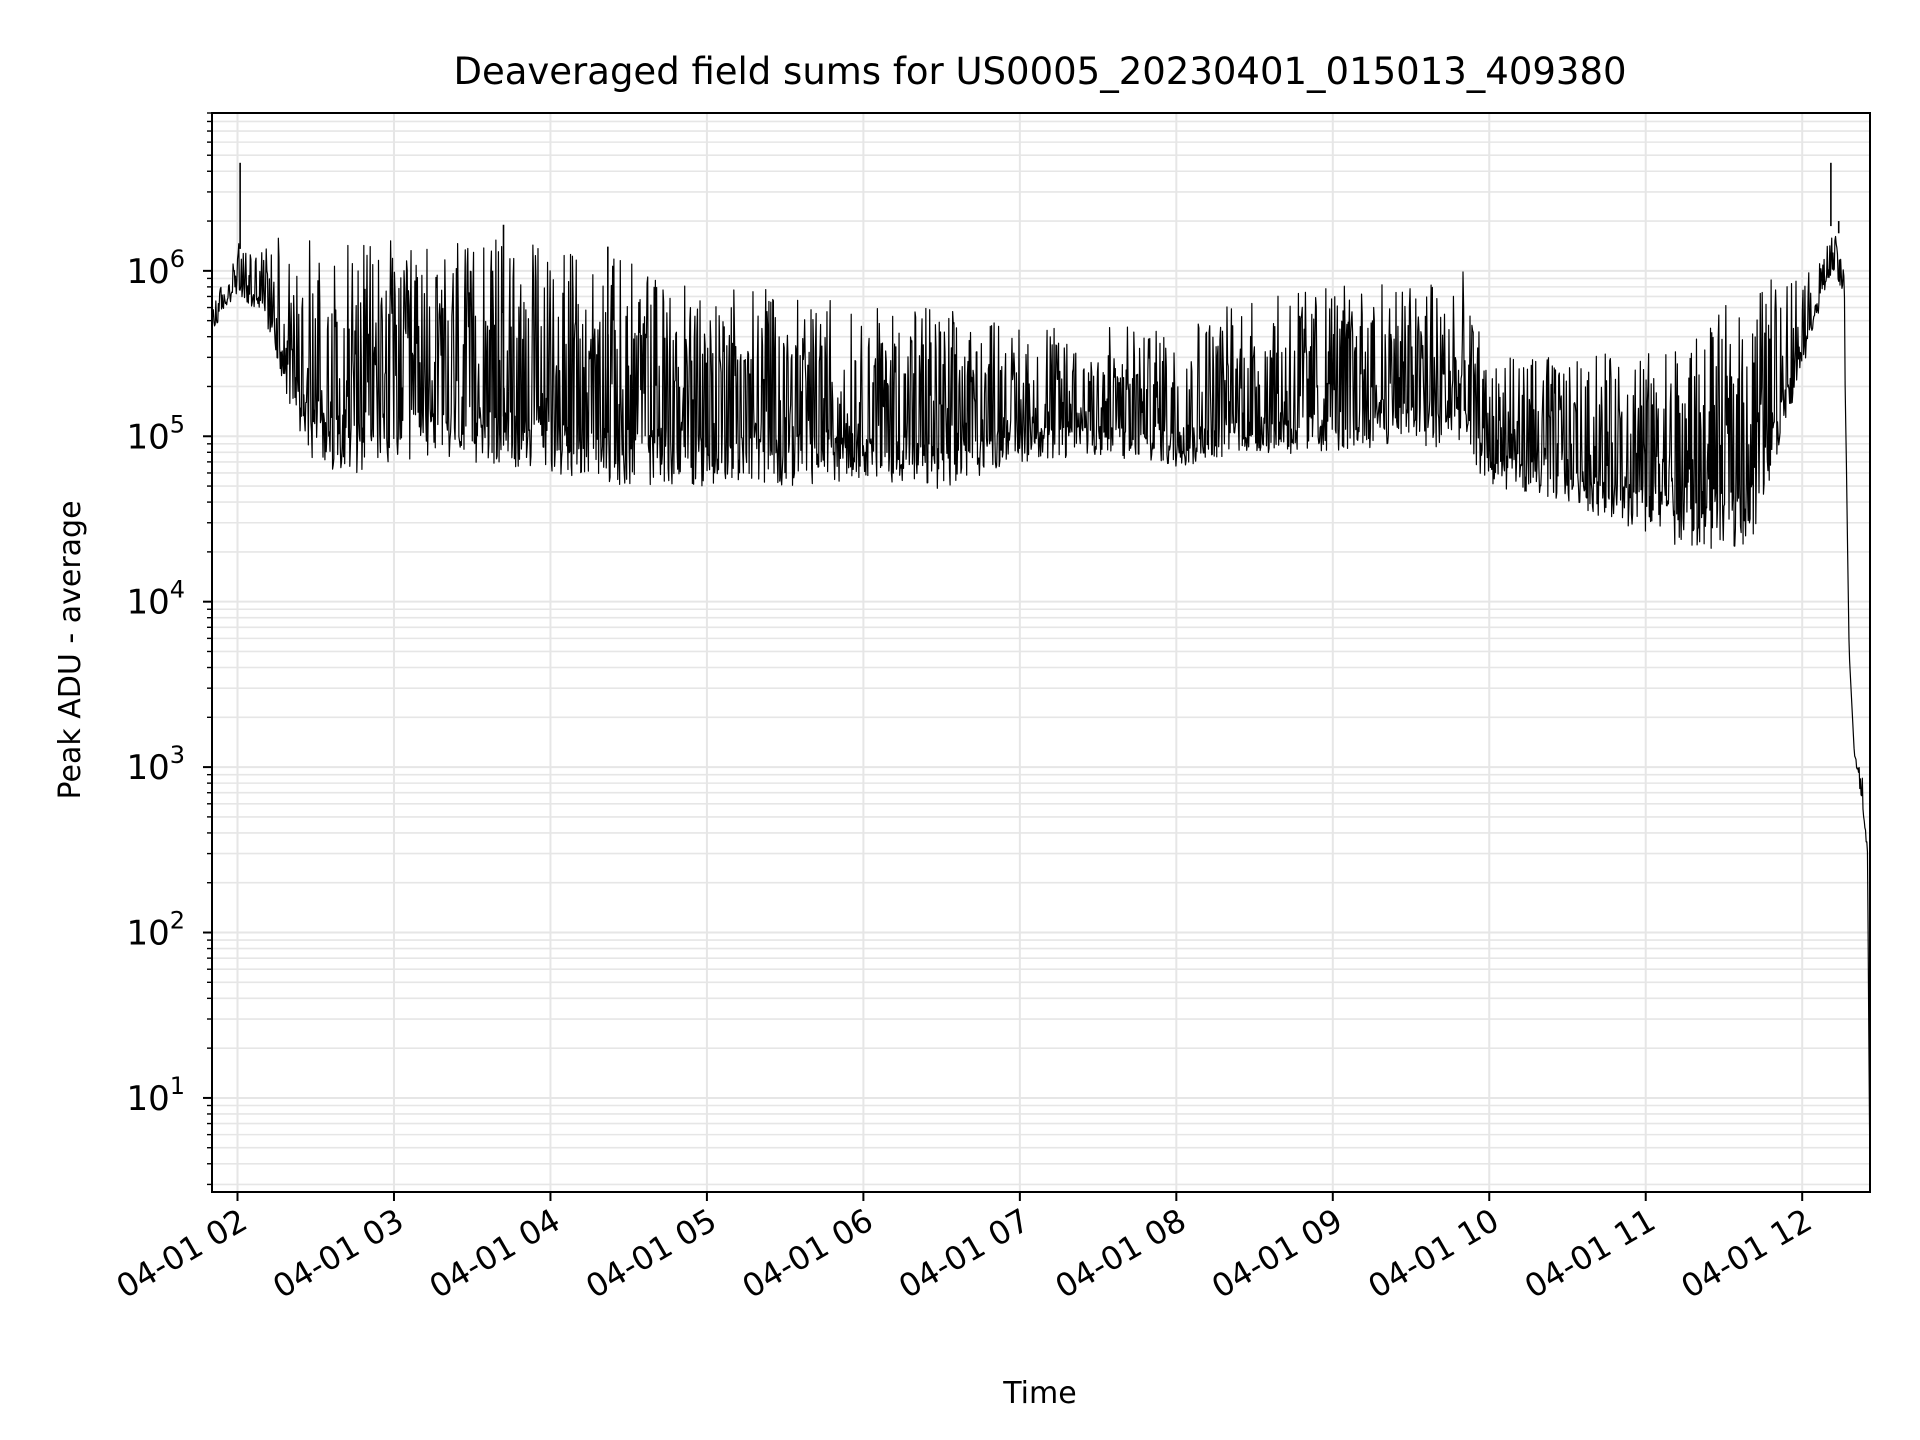 This screenshot has height=1440, width=1920. What do you see at coordinates (155, 682) in the screenshot?
I see `y-tick-labels: 10¹ 10² 10³ 10⁴ 10⁵ 10⁶` at bounding box center [155, 682].